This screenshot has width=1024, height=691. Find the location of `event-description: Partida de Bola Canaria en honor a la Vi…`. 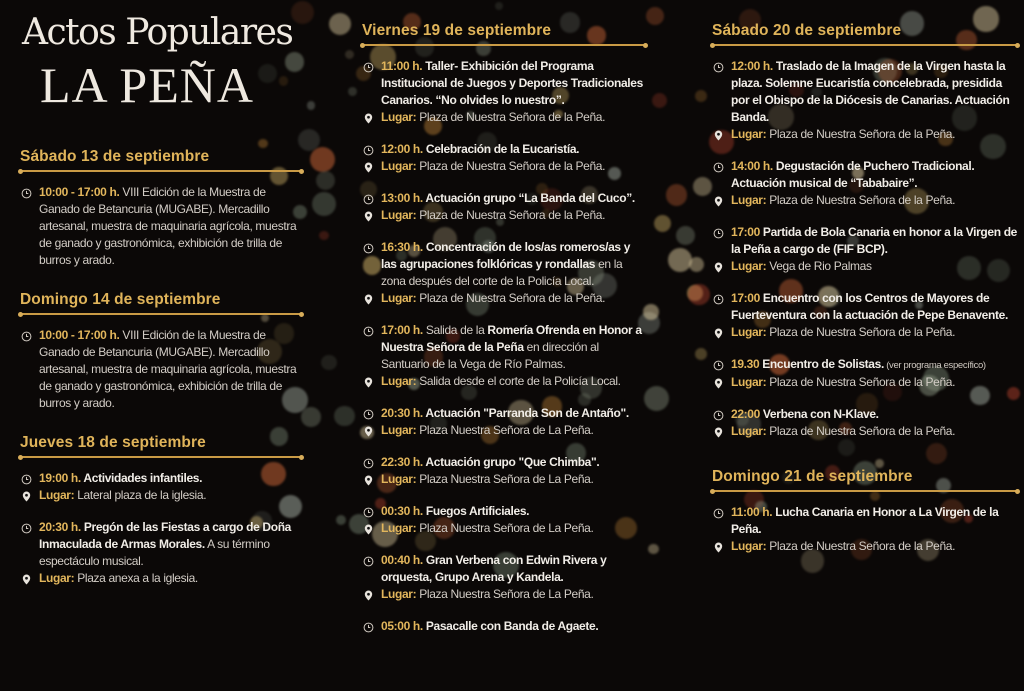

event-description: Partida de Bola Canaria en honor a la Vi… is located at coordinates (874, 240).